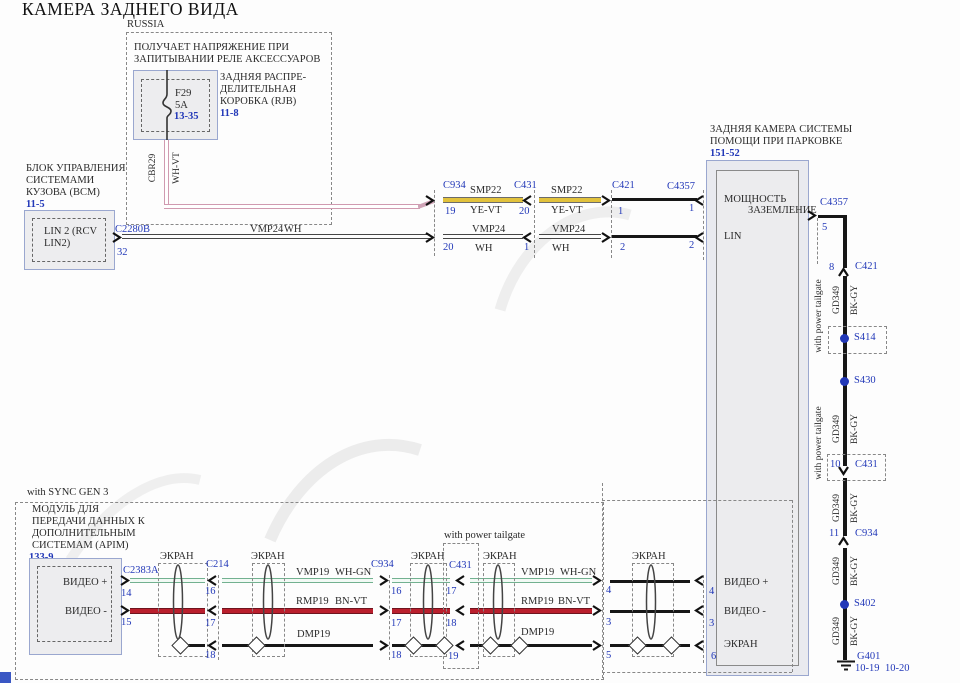 Image resolution: width=960 pixels, height=683 pixels. Describe the element at coordinates (454, 185) in the screenshot. I see `connector-c934-top-label: C934` at that location.